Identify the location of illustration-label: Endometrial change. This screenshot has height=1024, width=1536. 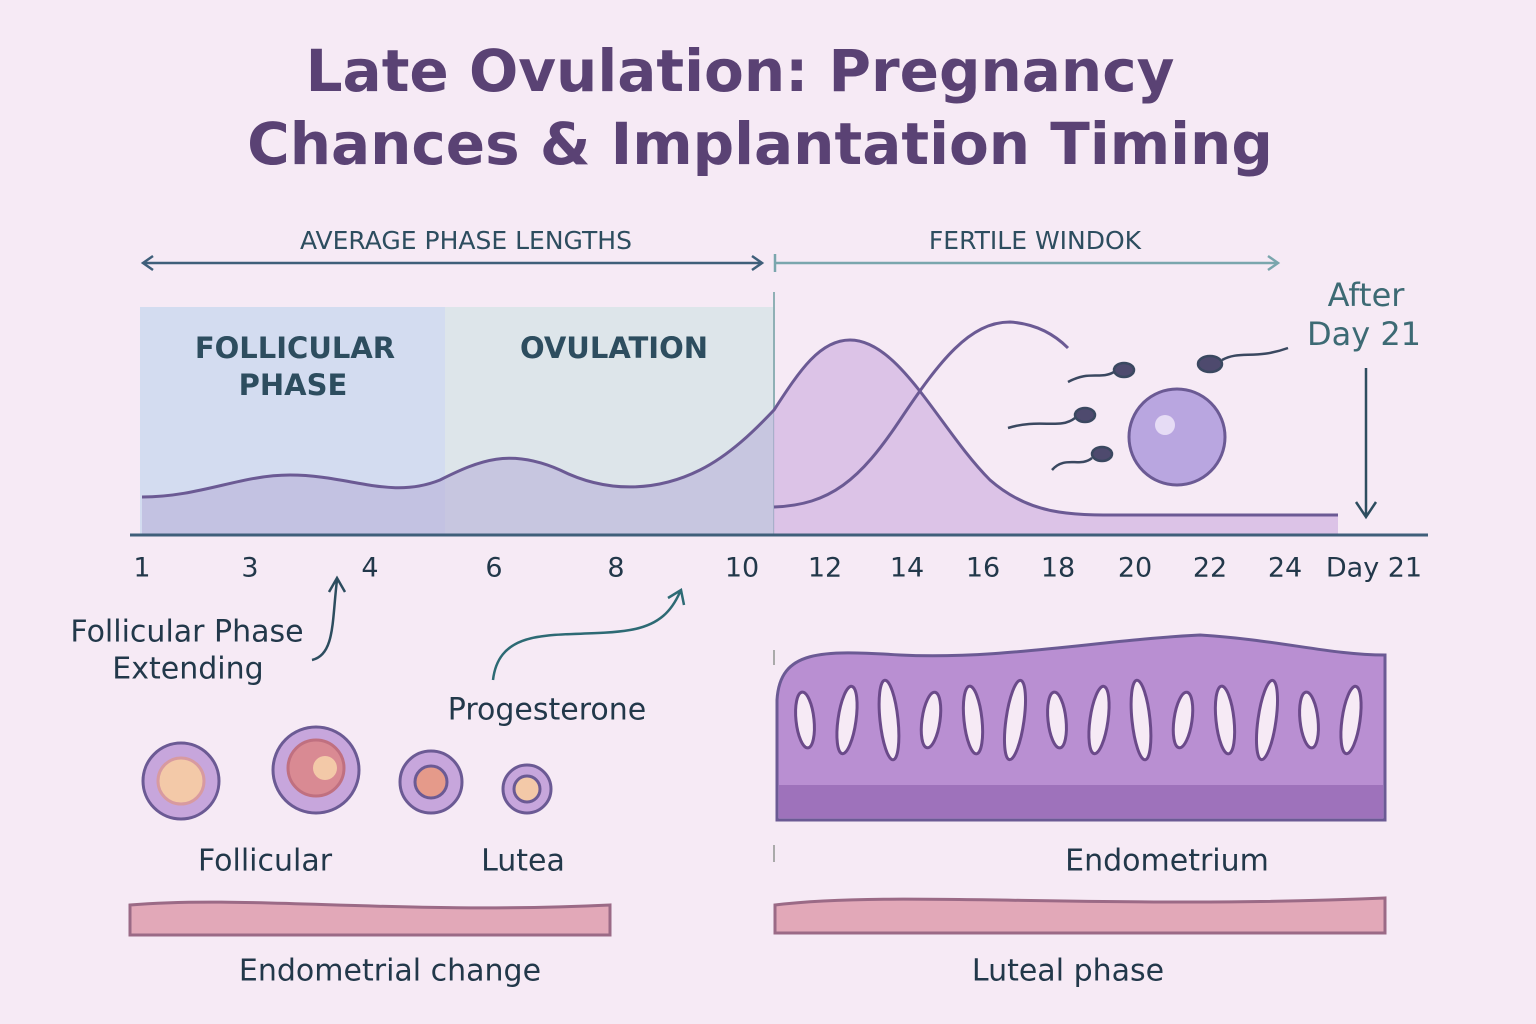
(390, 971).